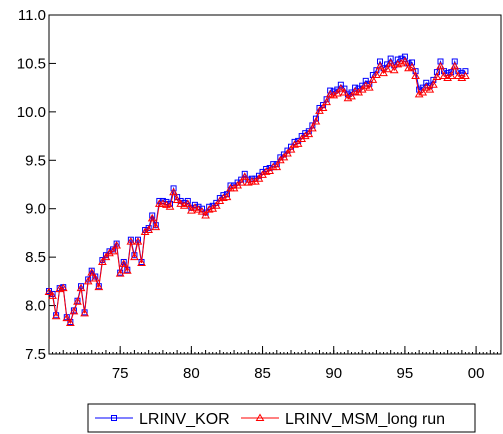  Describe the element at coordinates (365, 419) in the screenshot. I see `legend-label: LRINV_MSM_long run` at that location.